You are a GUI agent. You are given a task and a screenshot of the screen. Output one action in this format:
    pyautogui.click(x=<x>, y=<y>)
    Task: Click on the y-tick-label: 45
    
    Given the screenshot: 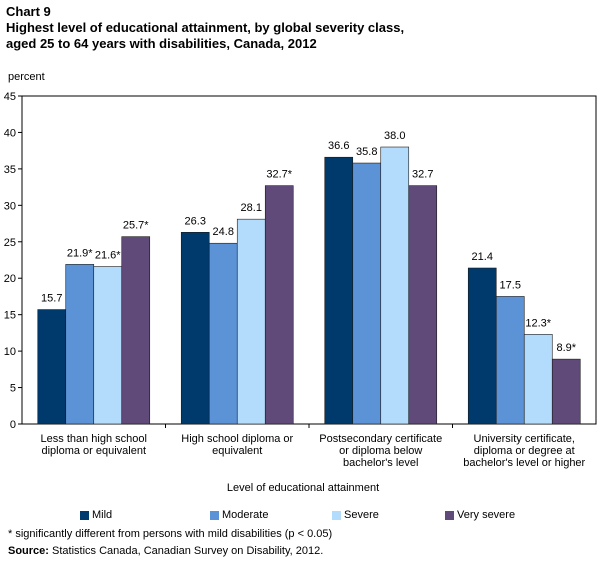 What is the action you would take?
    pyautogui.click(x=10, y=97)
    